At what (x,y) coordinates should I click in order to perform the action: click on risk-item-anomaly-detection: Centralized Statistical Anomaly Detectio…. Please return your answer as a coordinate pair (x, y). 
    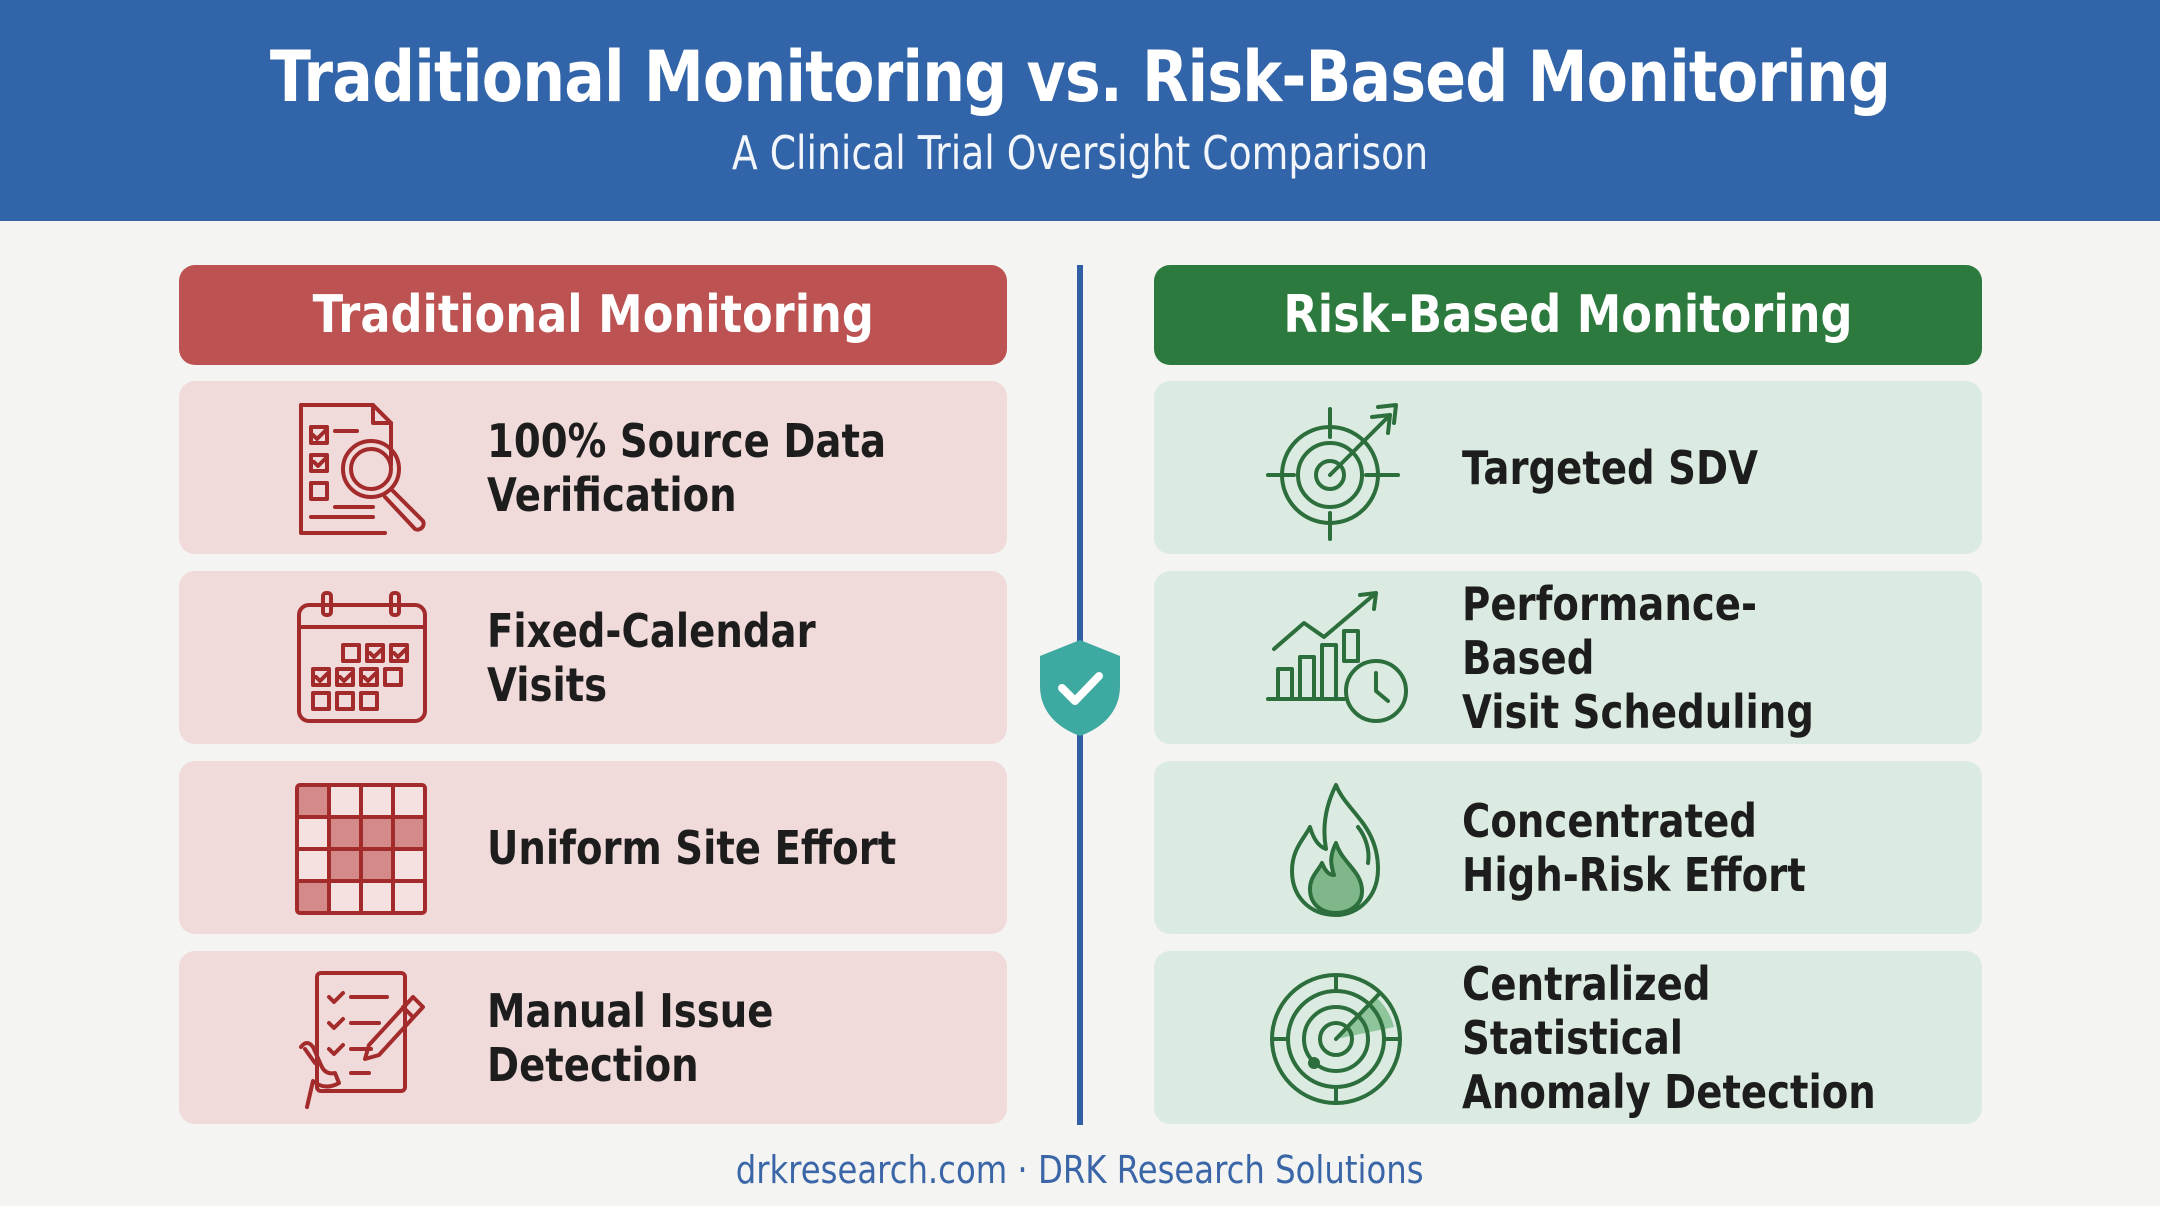
    Looking at the image, I should click on (1568, 1037).